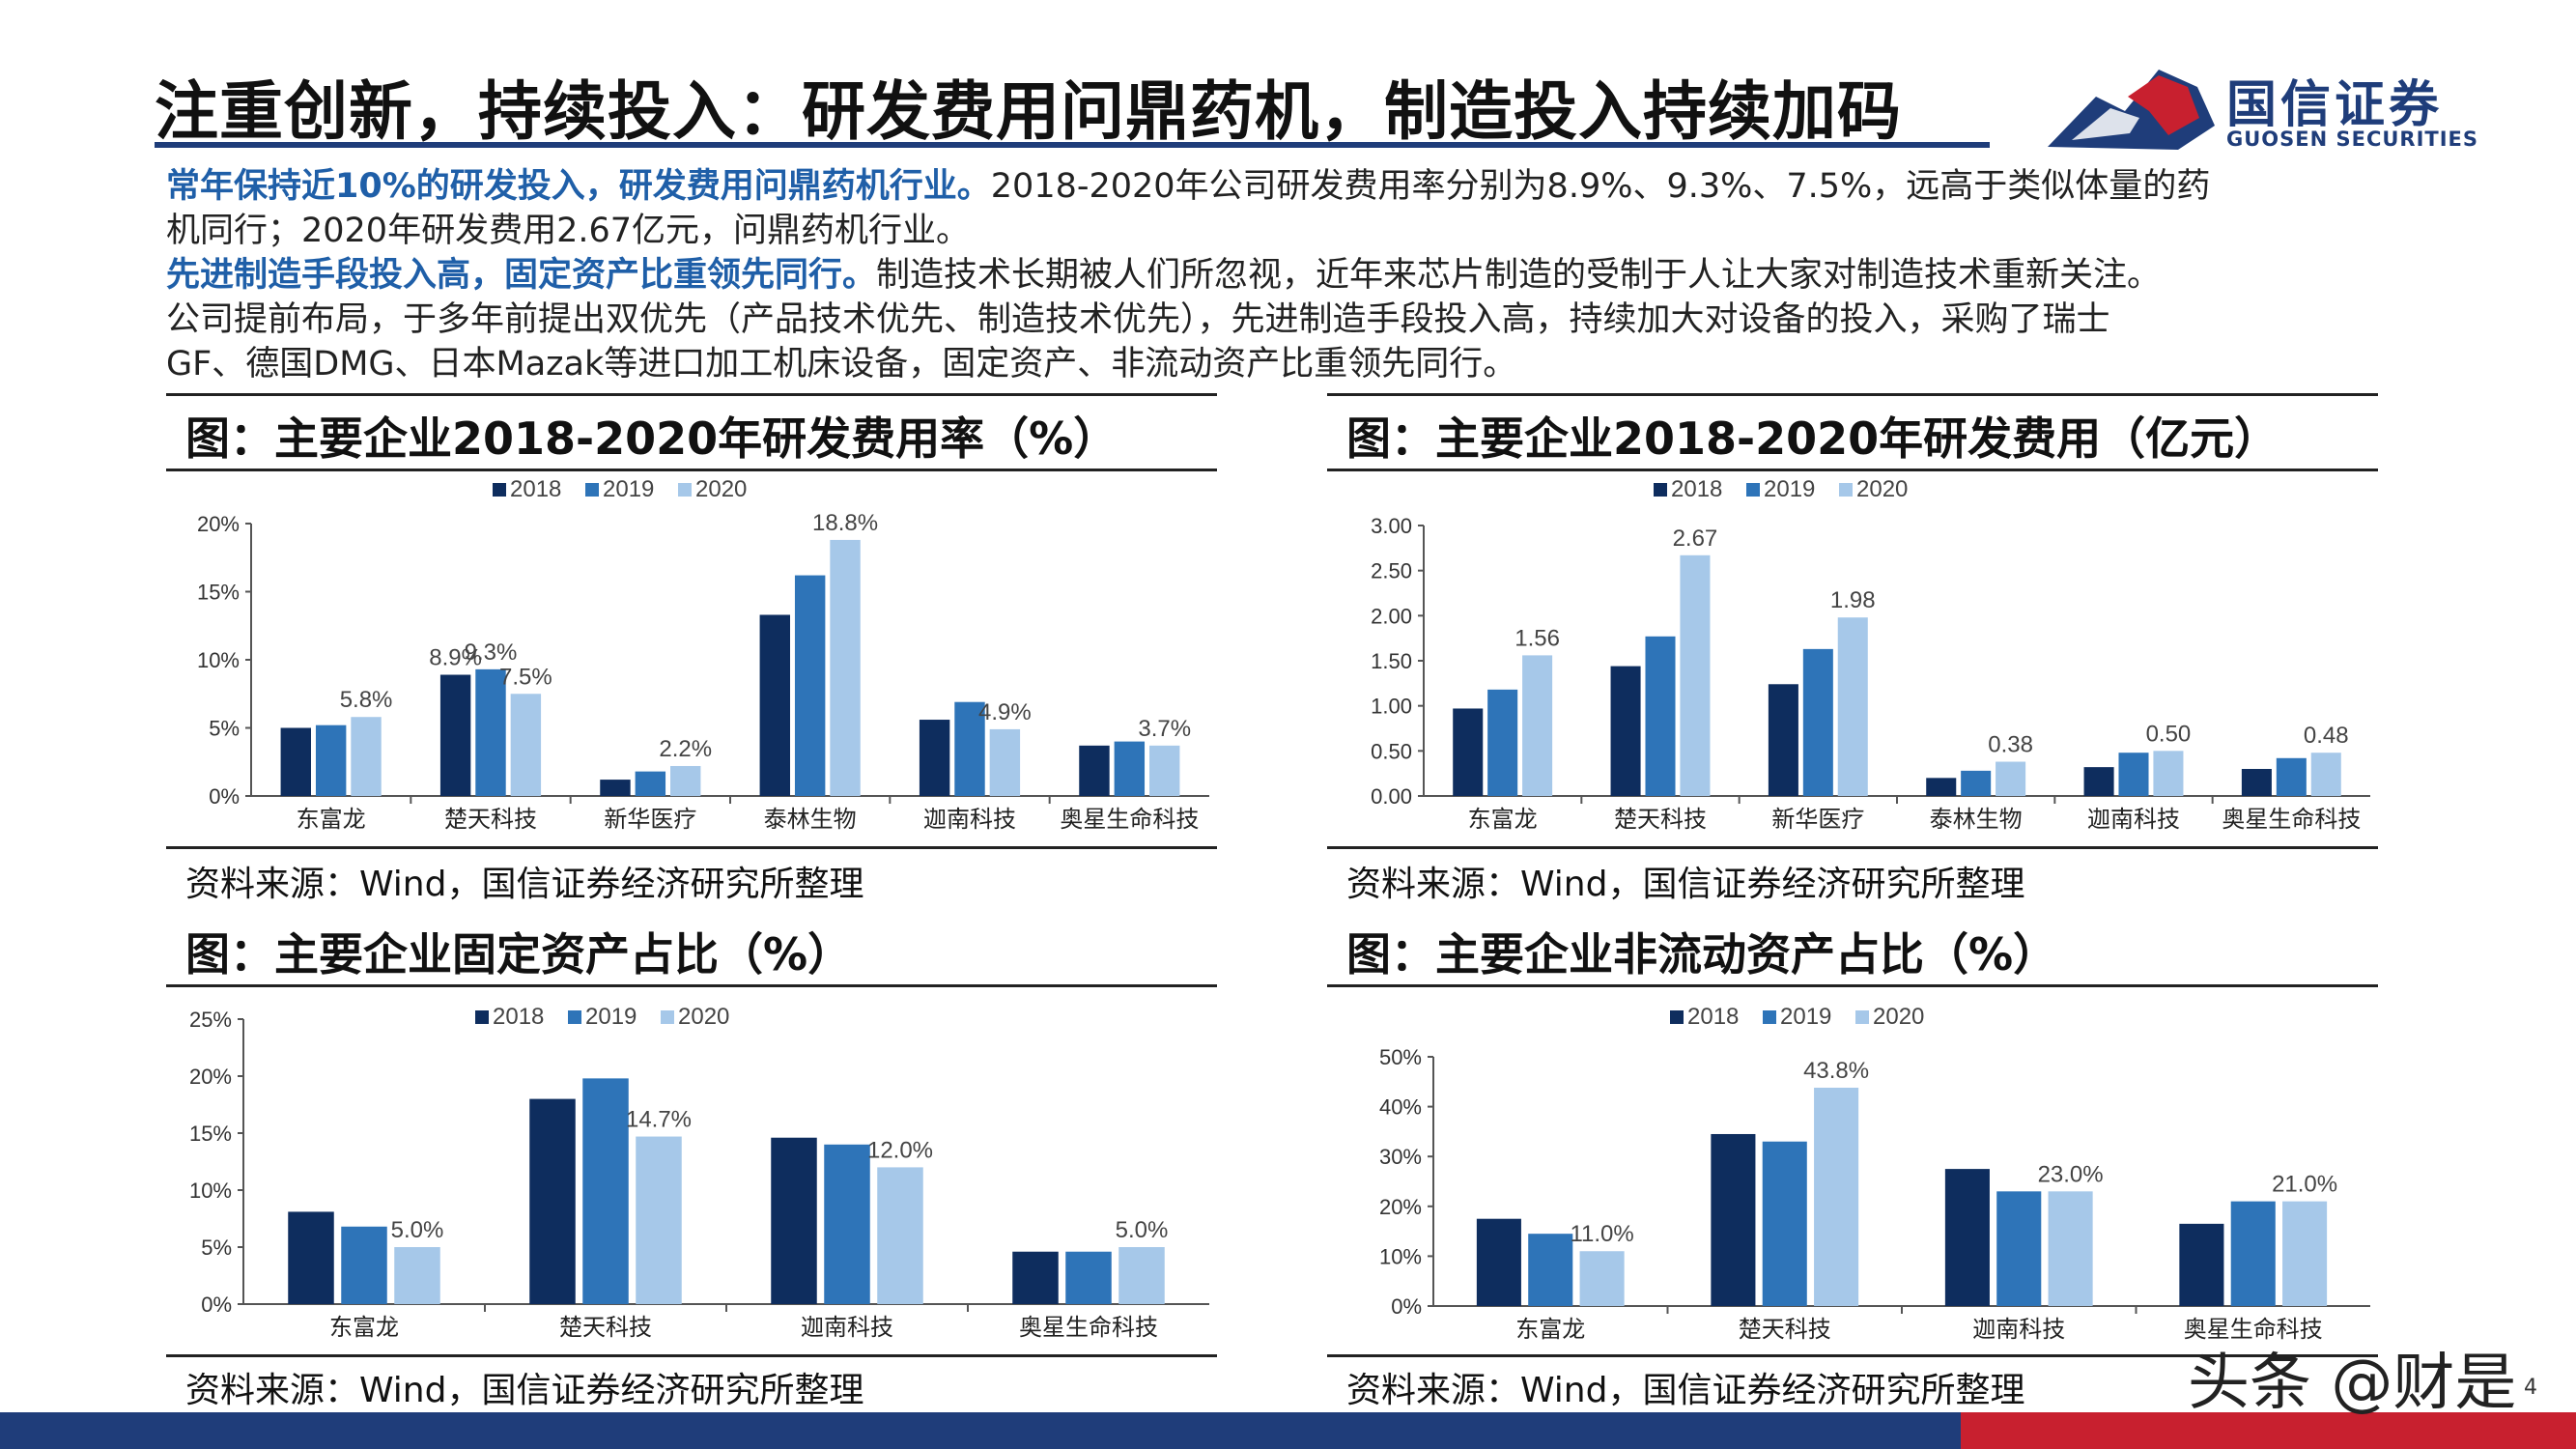 The width and height of the screenshot is (2576, 1449). What do you see at coordinates (2291, 819) in the screenshot?
I see `category-label: 奥星生命科技` at bounding box center [2291, 819].